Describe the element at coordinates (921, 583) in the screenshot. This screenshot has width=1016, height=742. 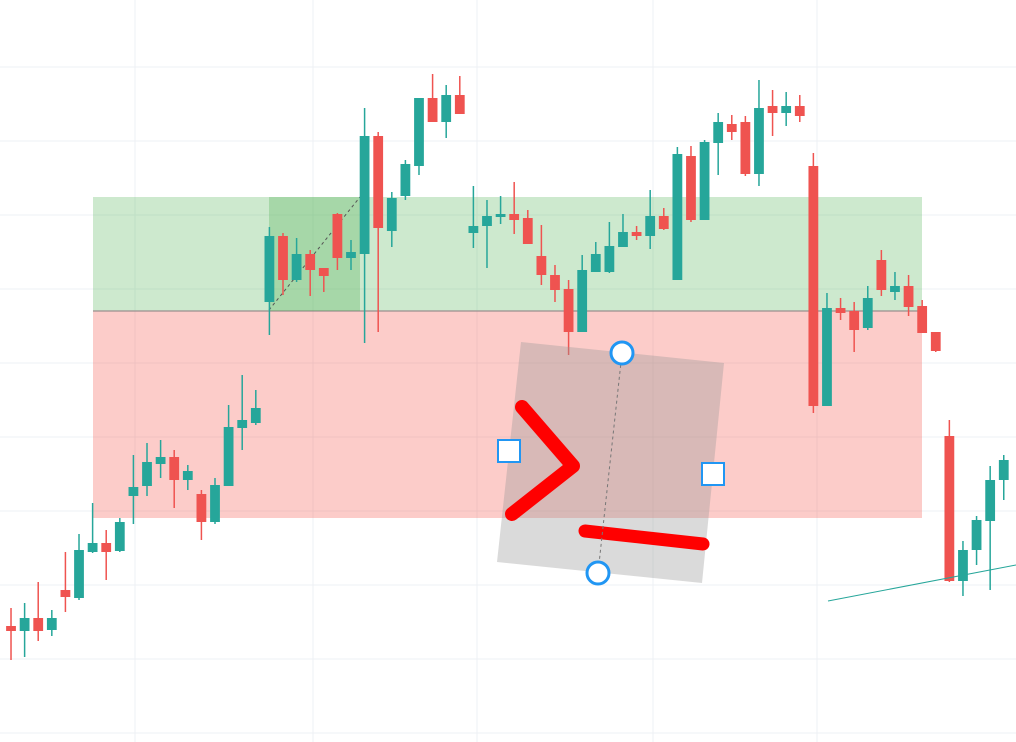
I see `trend-line` at that location.